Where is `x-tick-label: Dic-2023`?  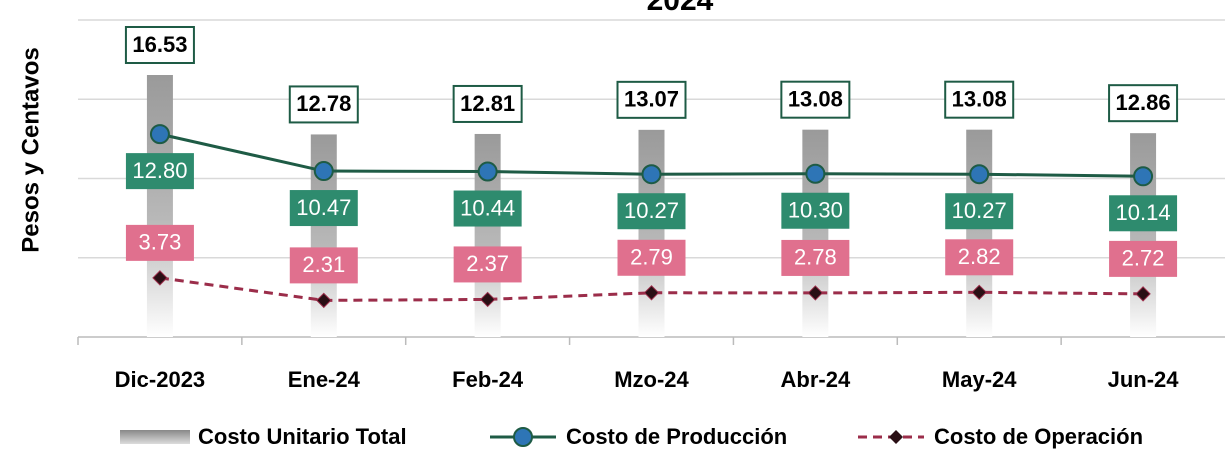
x-tick-label: Dic-2023 is located at coordinates (160, 379).